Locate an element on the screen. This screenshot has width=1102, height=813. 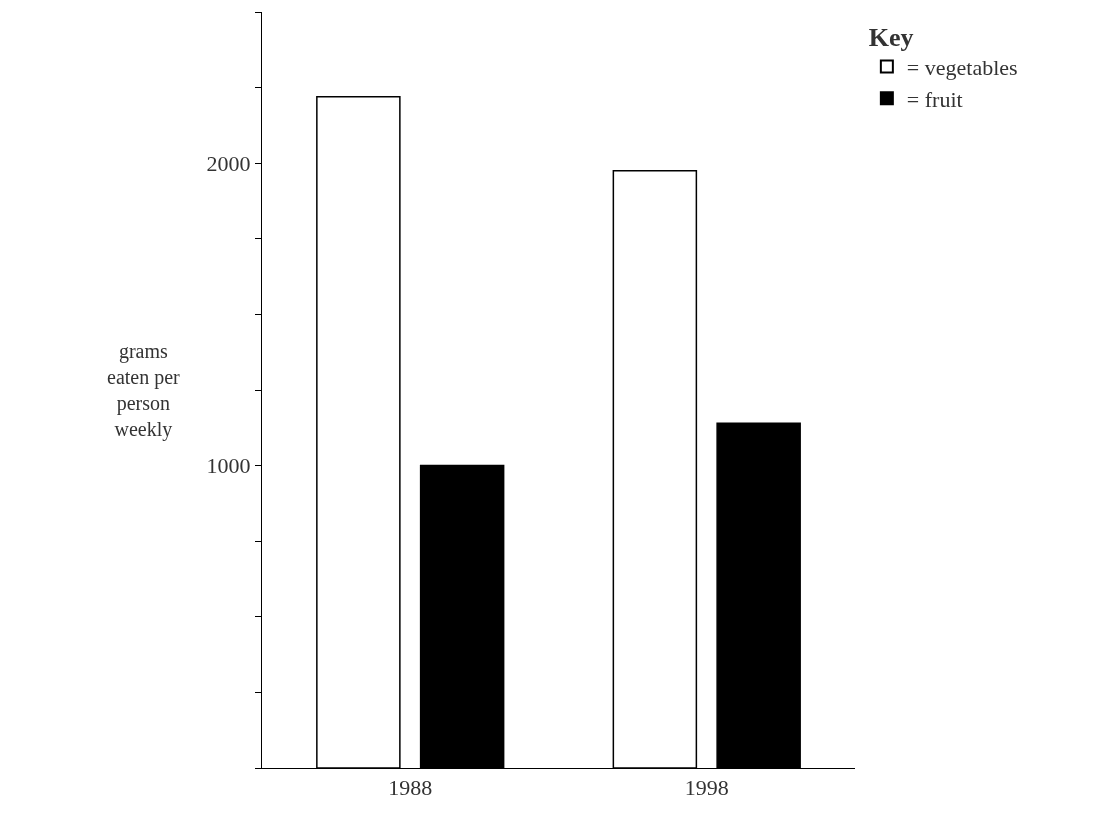
y-axis-title: grams eaten per person weekly is located at coordinates (144, 390).